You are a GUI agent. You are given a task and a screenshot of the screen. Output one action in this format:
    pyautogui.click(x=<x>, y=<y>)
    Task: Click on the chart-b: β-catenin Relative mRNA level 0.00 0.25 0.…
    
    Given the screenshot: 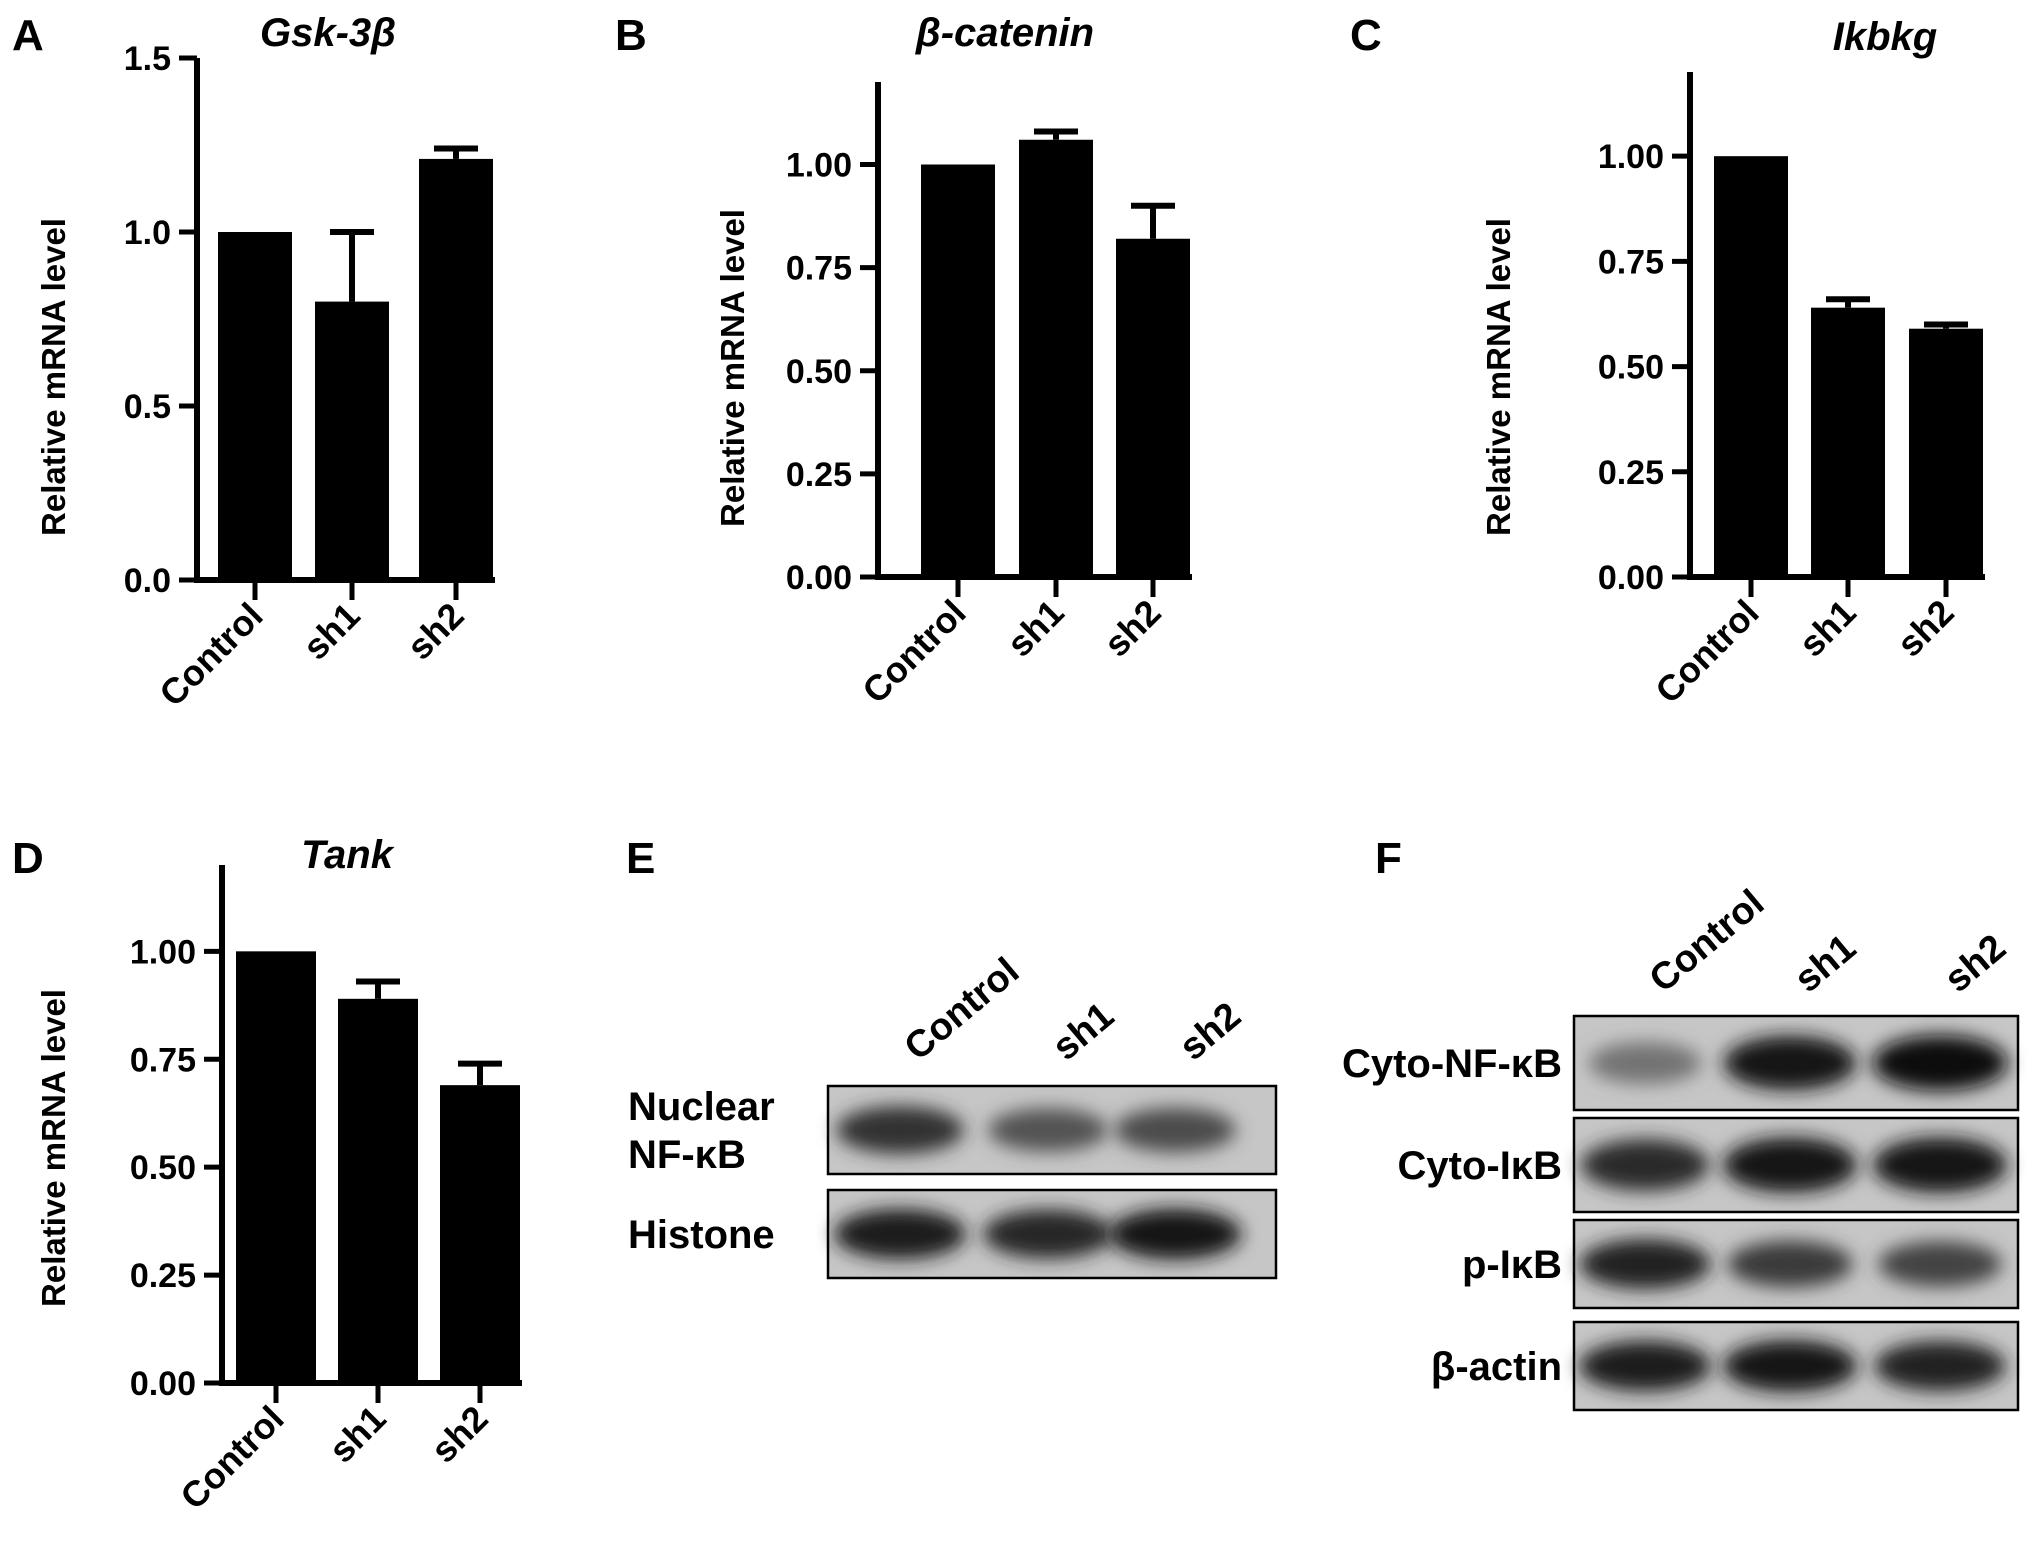 What is the action you would take?
    pyautogui.click(x=953, y=361)
    